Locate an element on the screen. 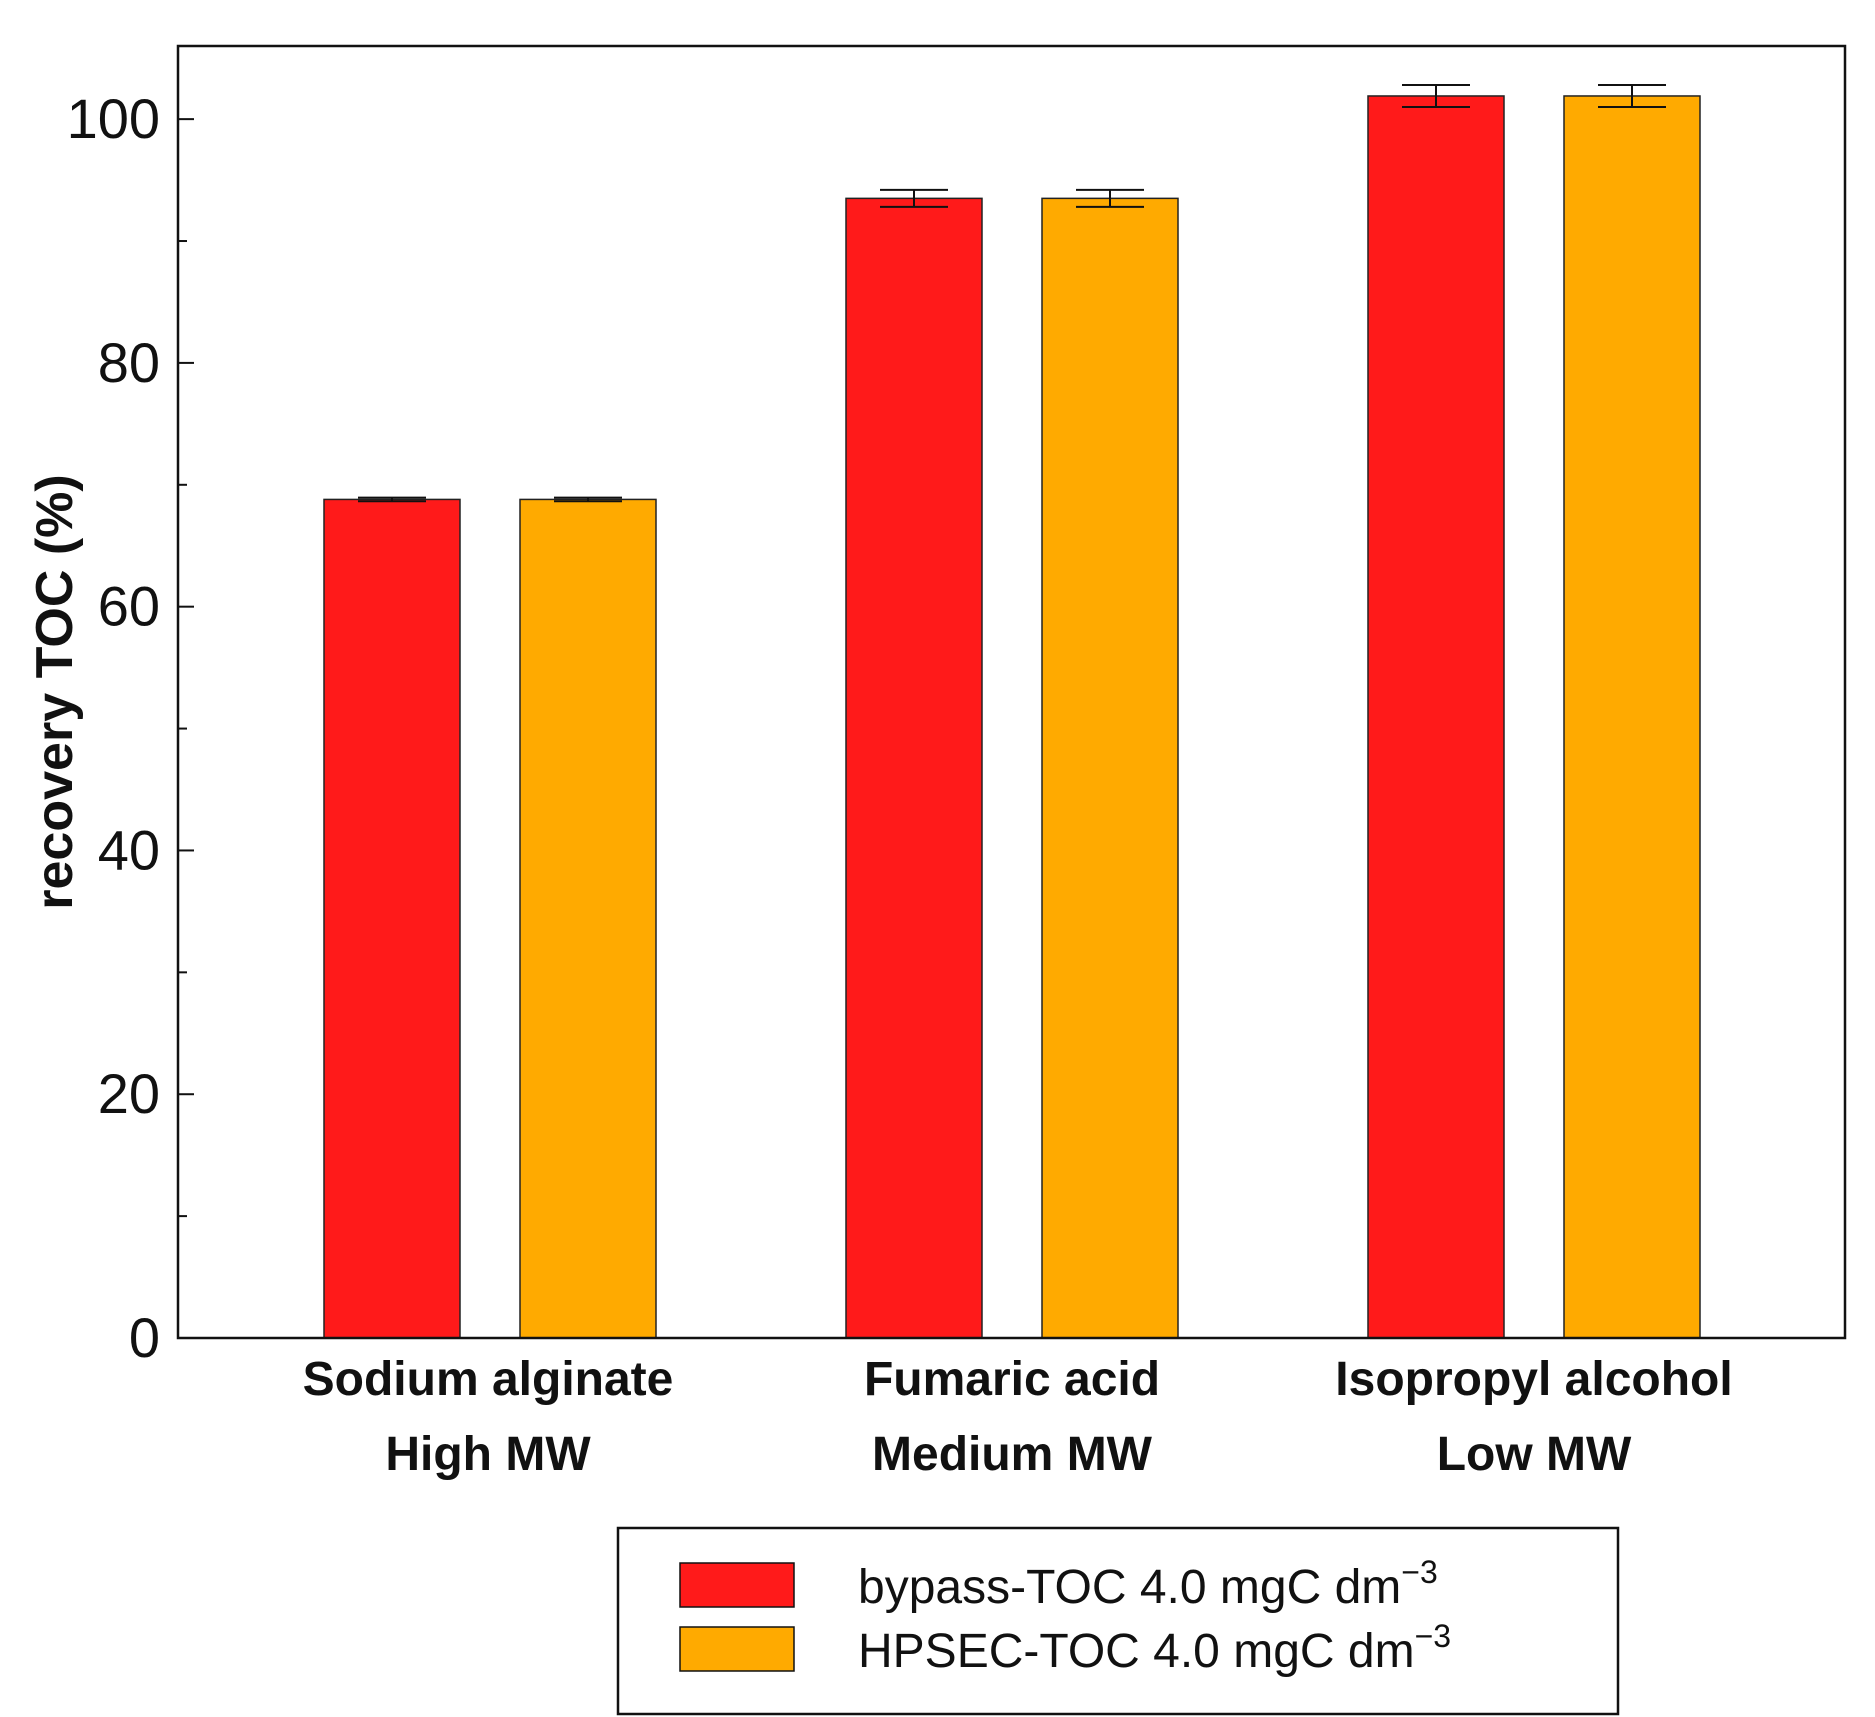 The width and height of the screenshot is (1875, 1717). y-tick-label: 80 is located at coordinates (129, 362).